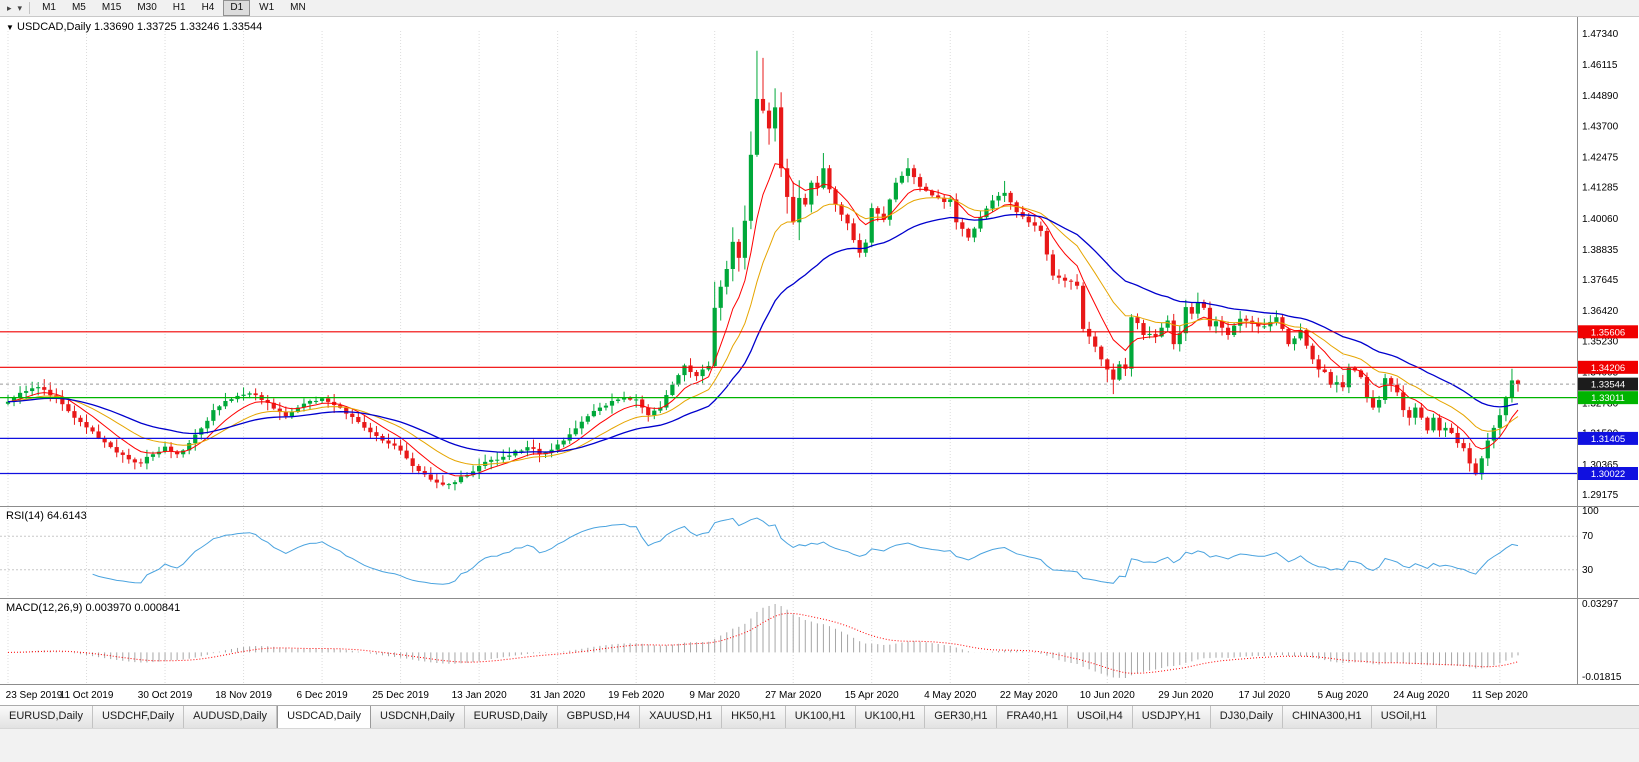  Describe the element at coordinates (479, 695) in the screenshot. I see `svg-text: 13 Jan 2020` at that location.